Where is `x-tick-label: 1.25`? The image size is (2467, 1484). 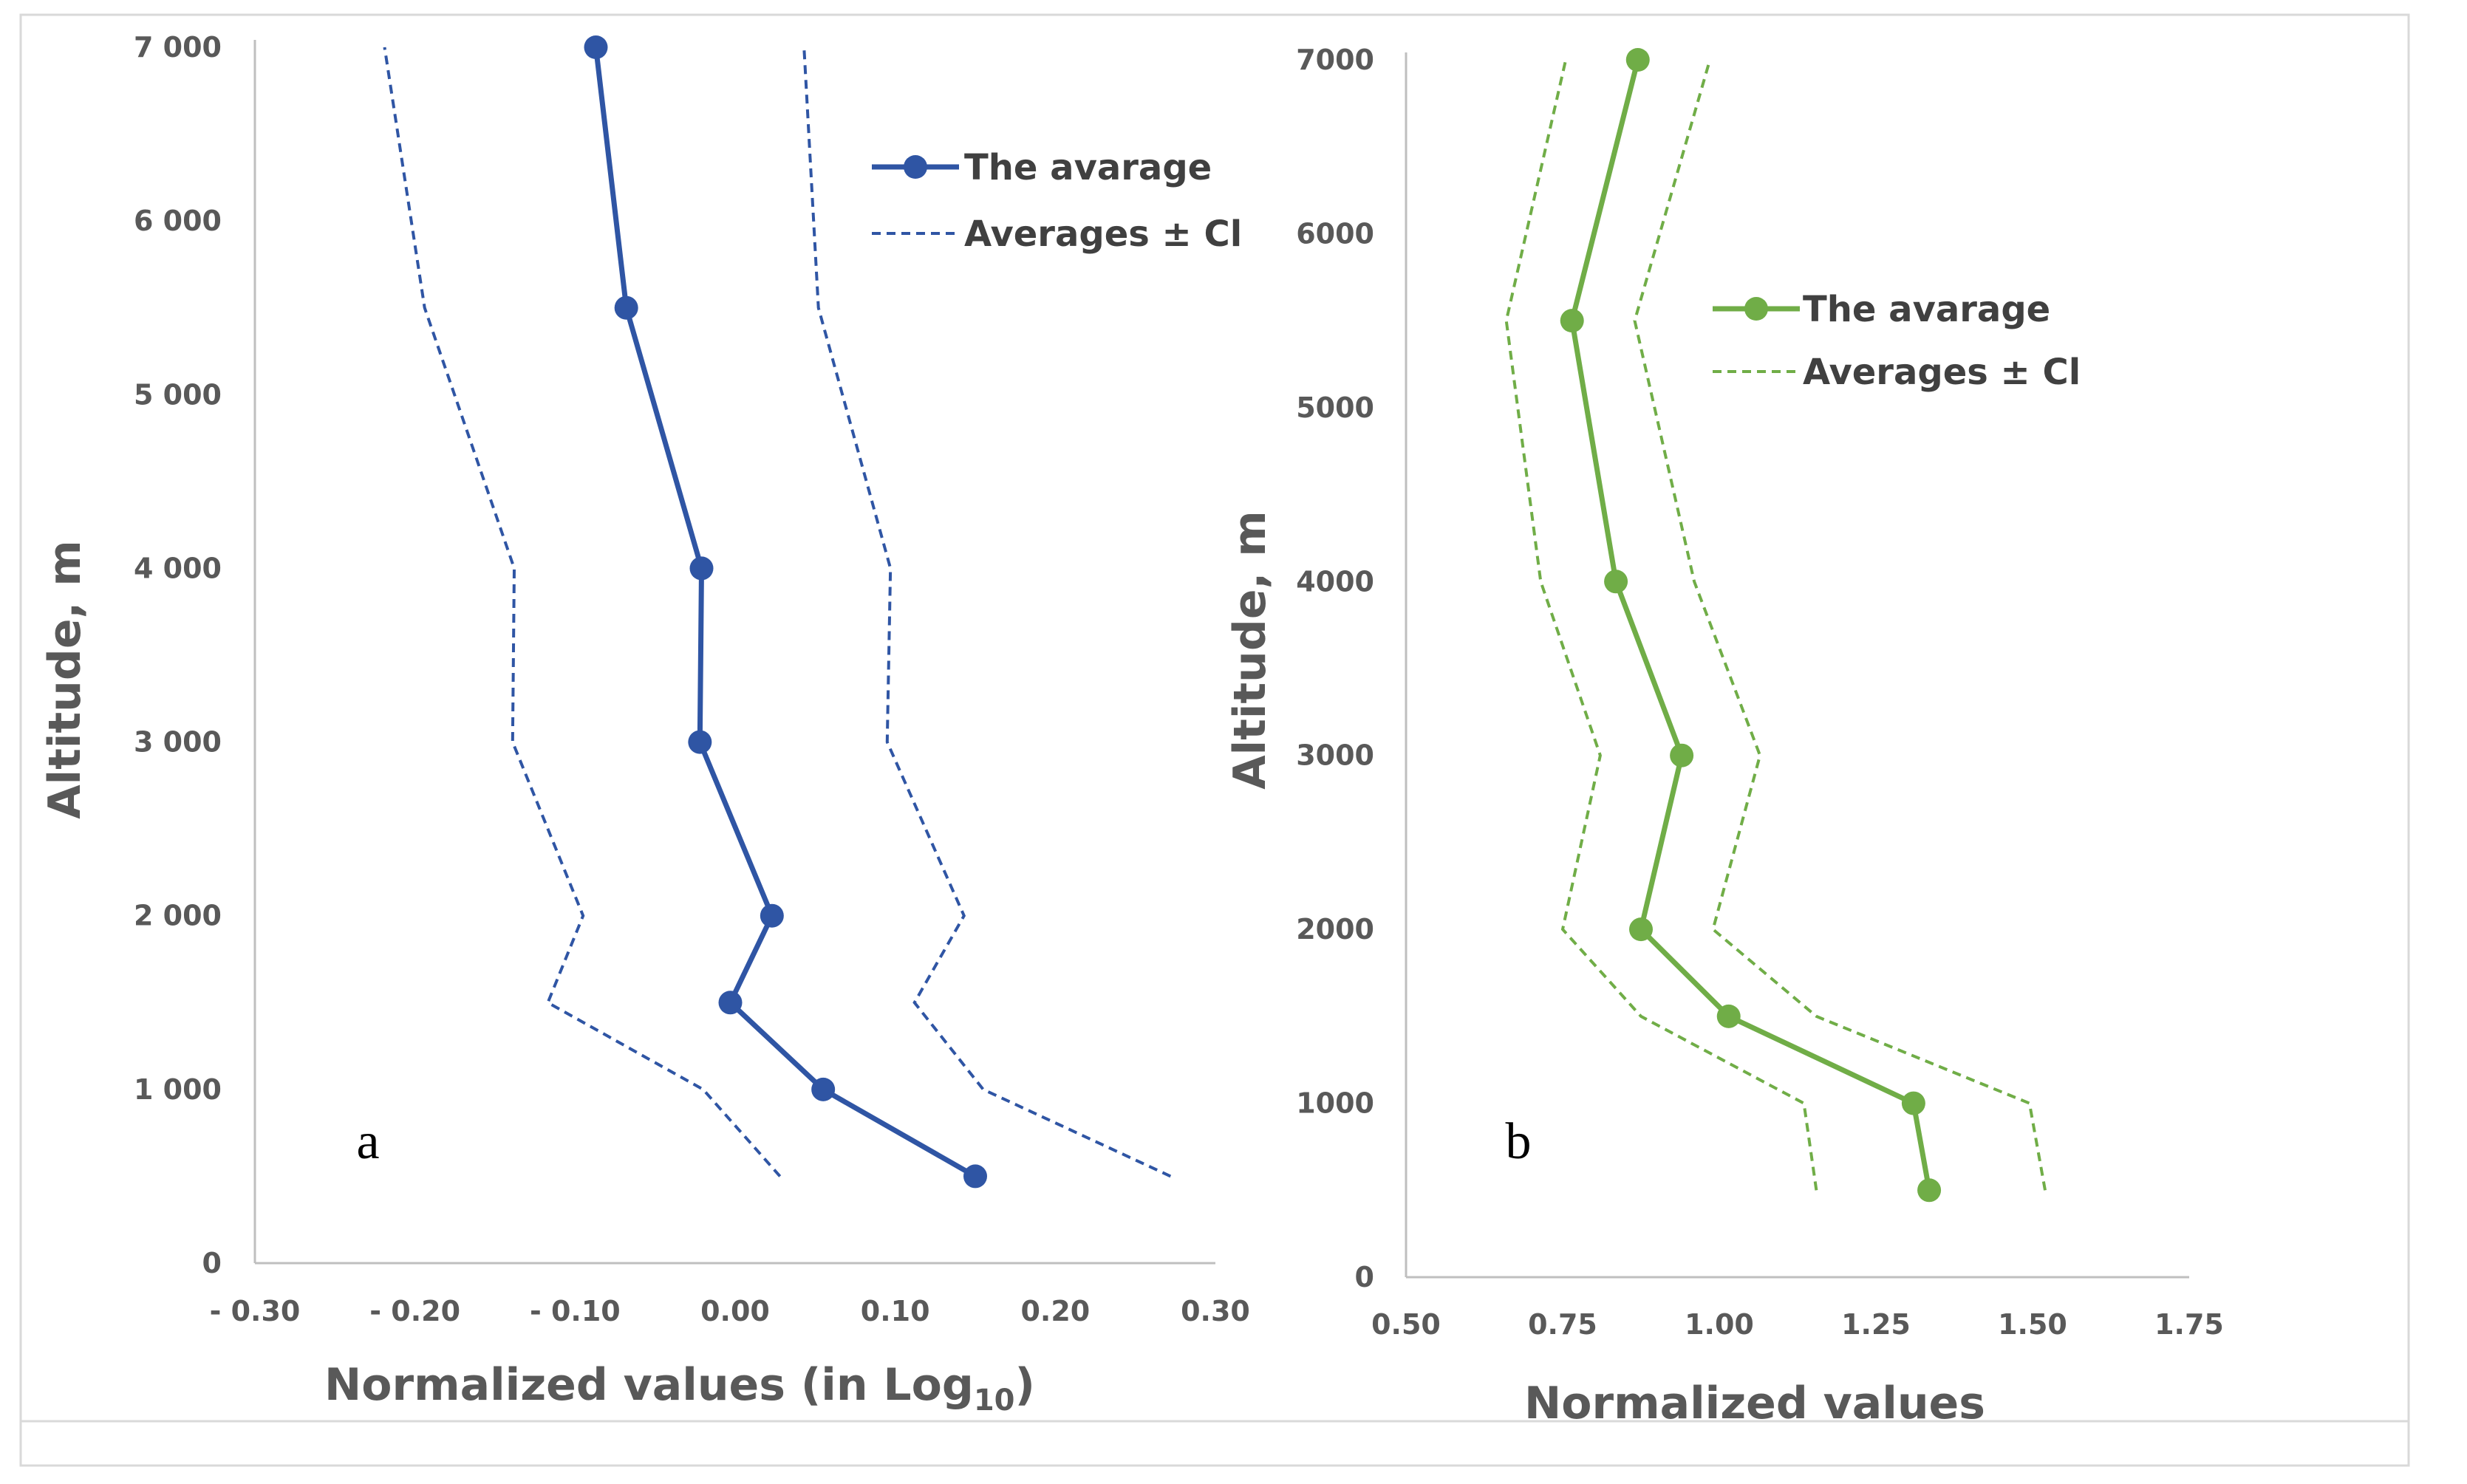
x-tick-label: 1.25 is located at coordinates (1876, 1325).